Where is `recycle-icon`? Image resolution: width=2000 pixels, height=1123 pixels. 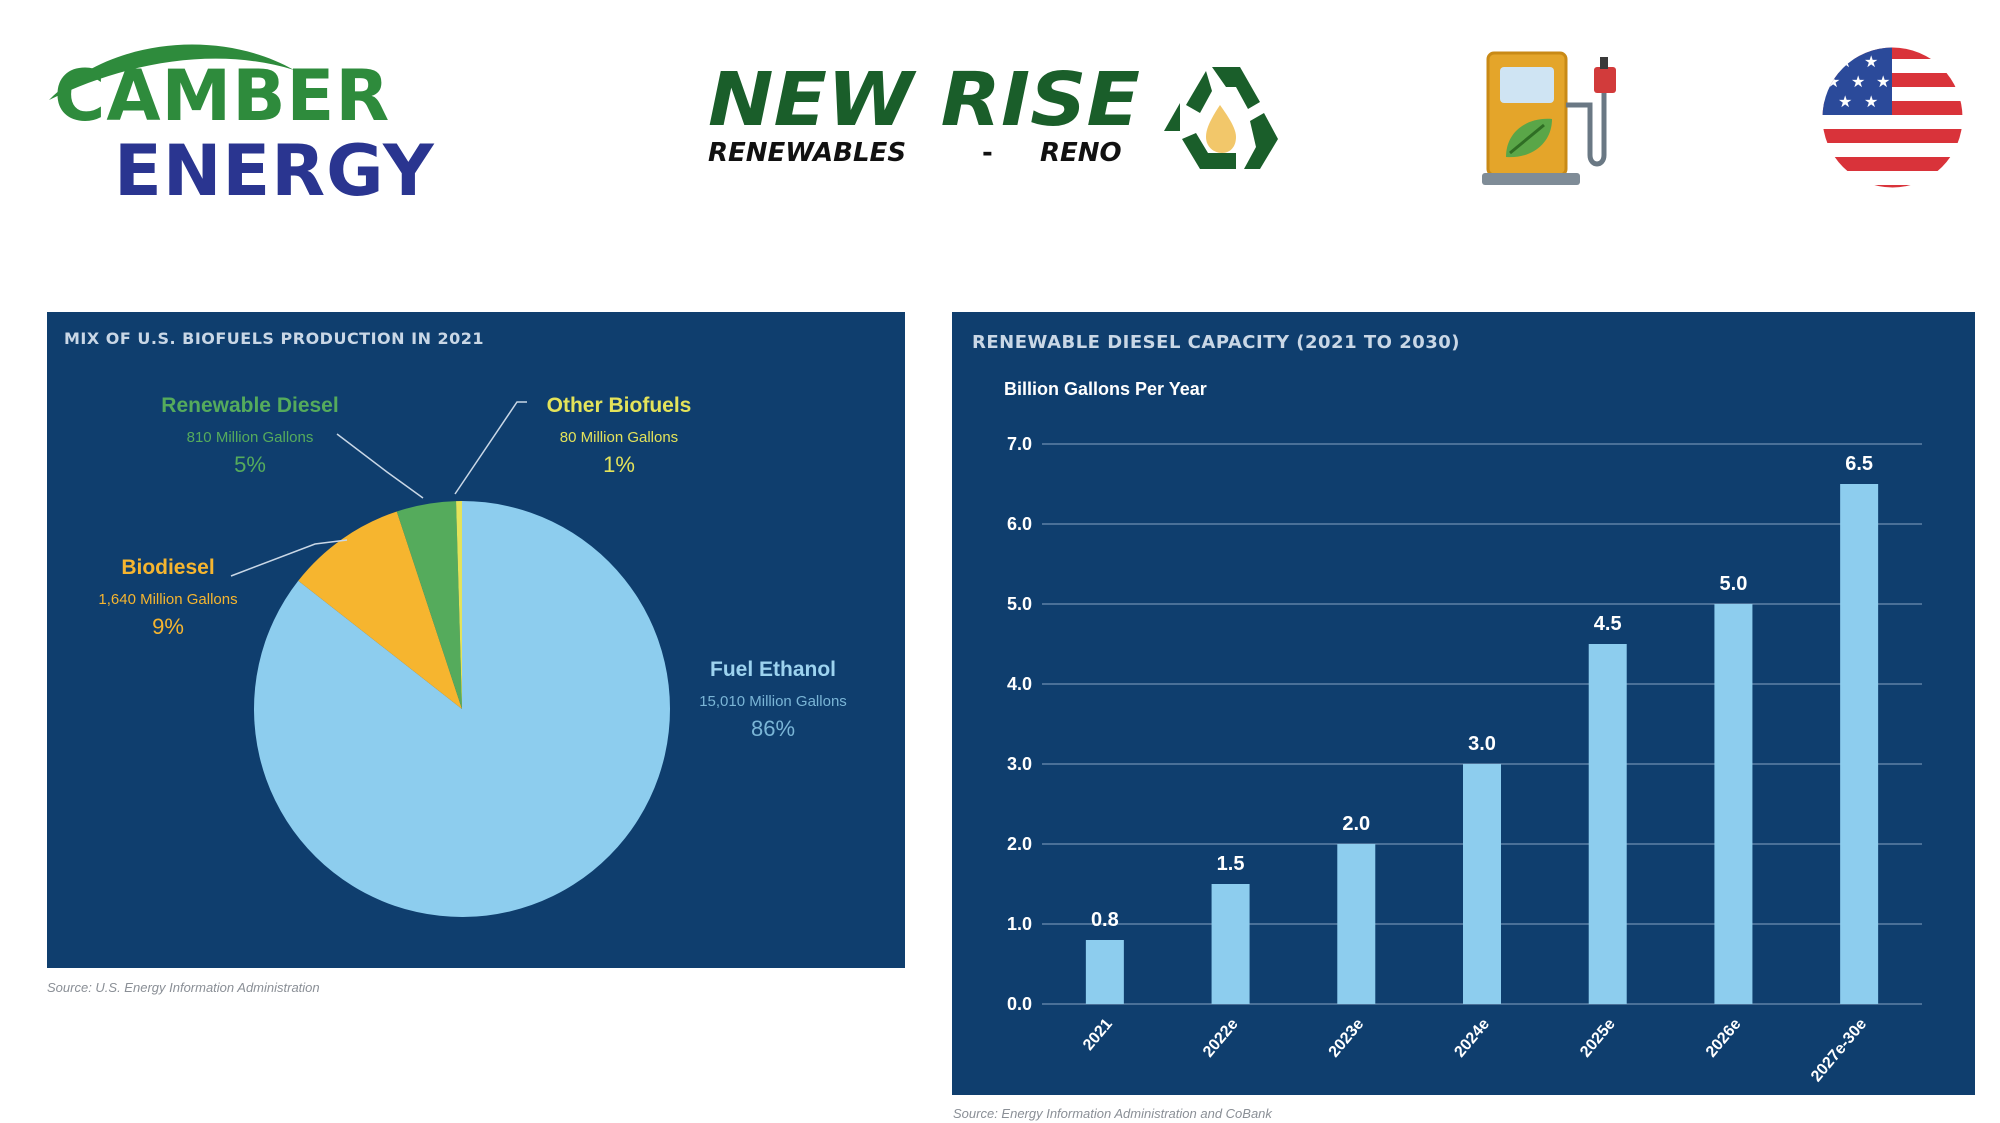 recycle-icon is located at coordinates (1221, 118).